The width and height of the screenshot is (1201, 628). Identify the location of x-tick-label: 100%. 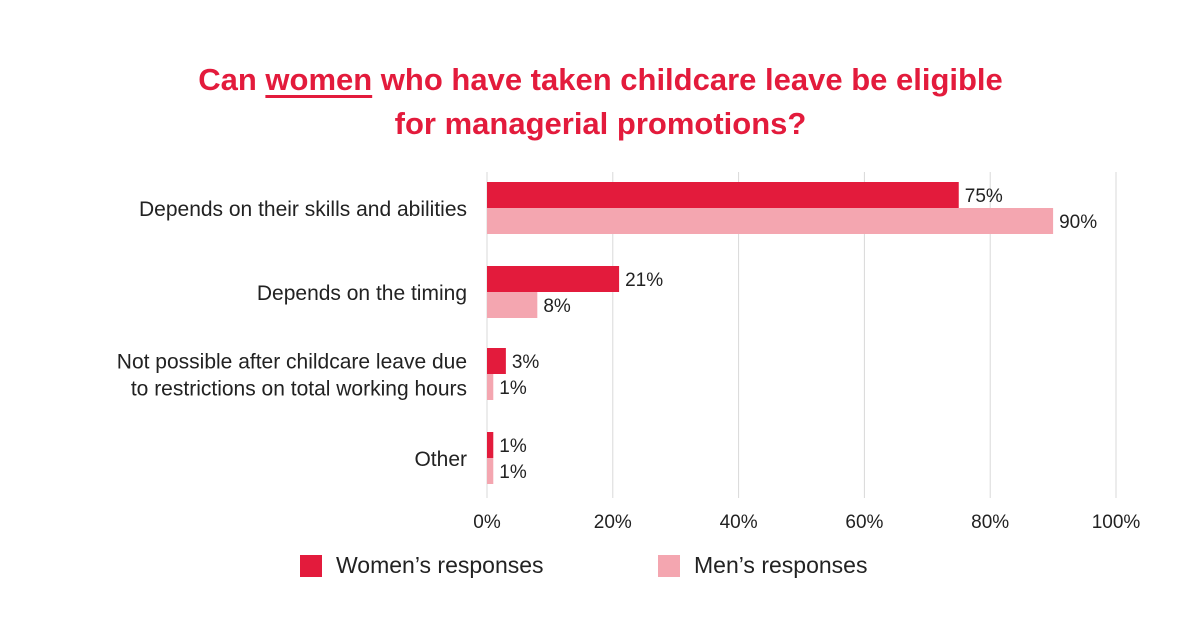
(1116, 522).